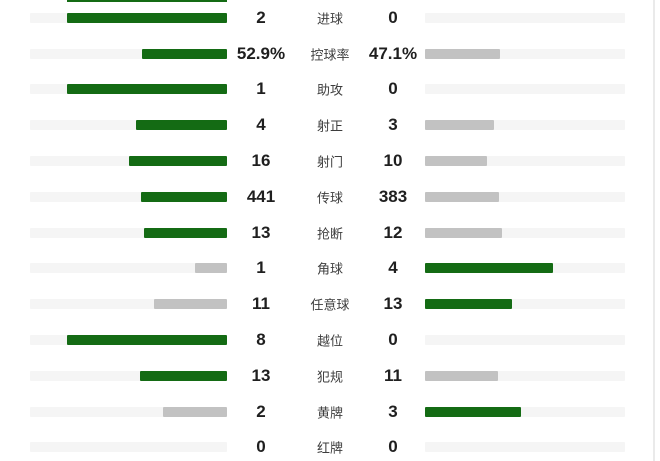 The height and width of the screenshot is (461, 660). What do you see at coordinates (393, 161) in the screenshot?
I see `away-value: 10` at bounding box center [393, 161].